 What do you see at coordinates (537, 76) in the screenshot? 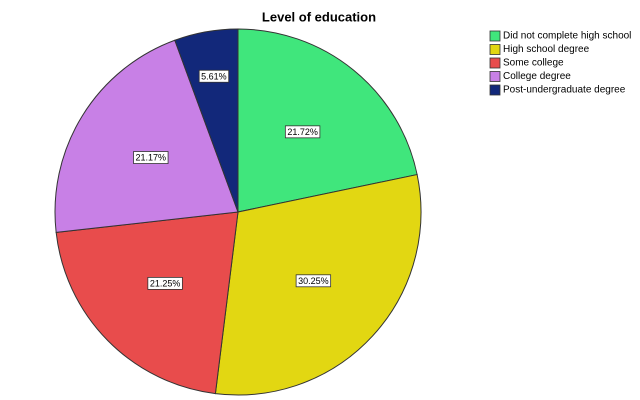
I see `legend-label: College degree` at bounding box center [537, 76].